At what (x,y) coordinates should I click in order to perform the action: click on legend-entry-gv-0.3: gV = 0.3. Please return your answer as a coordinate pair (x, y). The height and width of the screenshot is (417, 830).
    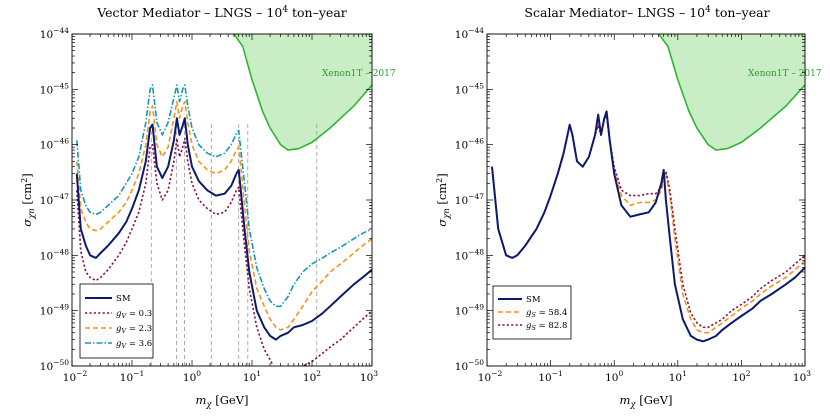
    Looking at the image, I should click on (118, 314).